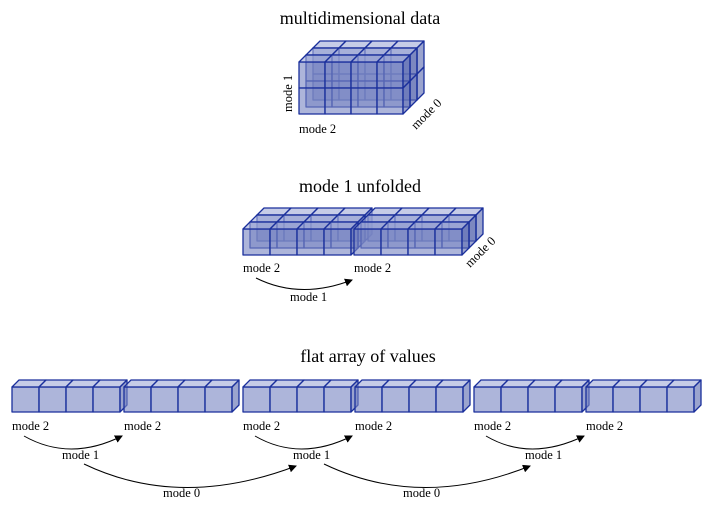 Image resolution: width=716 pixels, height=515 pixels. Describe the element at coordinates (421, 242) in the screenshot. I see `unfolded-block-2-cell-0-0-2-front` at that location.